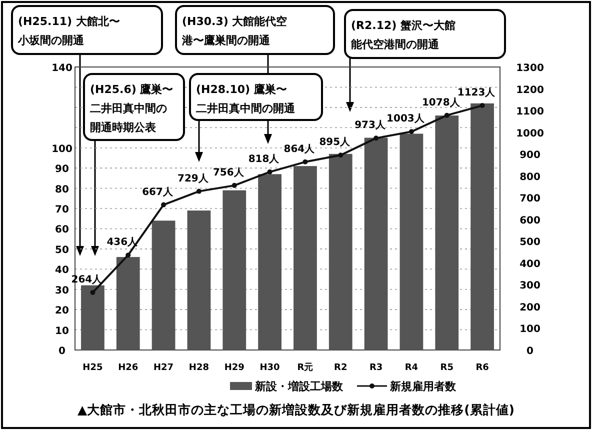 The height and width of the screenshot is (430, 592). I want to click on x-tick-label: R6, so click(482, 368).